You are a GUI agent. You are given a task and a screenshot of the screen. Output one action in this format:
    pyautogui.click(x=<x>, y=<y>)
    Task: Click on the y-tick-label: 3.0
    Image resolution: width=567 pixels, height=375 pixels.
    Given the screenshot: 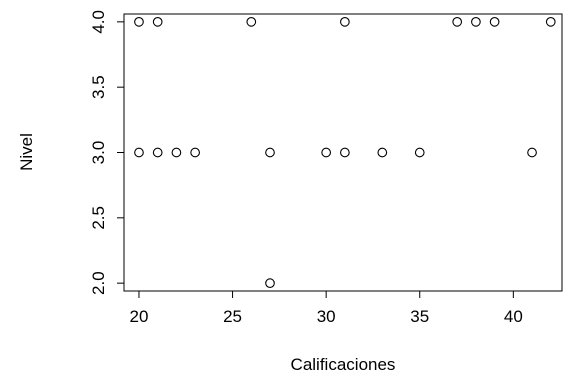 What is the action you would take?
    pyautogui.click(x=98, y=153)
    